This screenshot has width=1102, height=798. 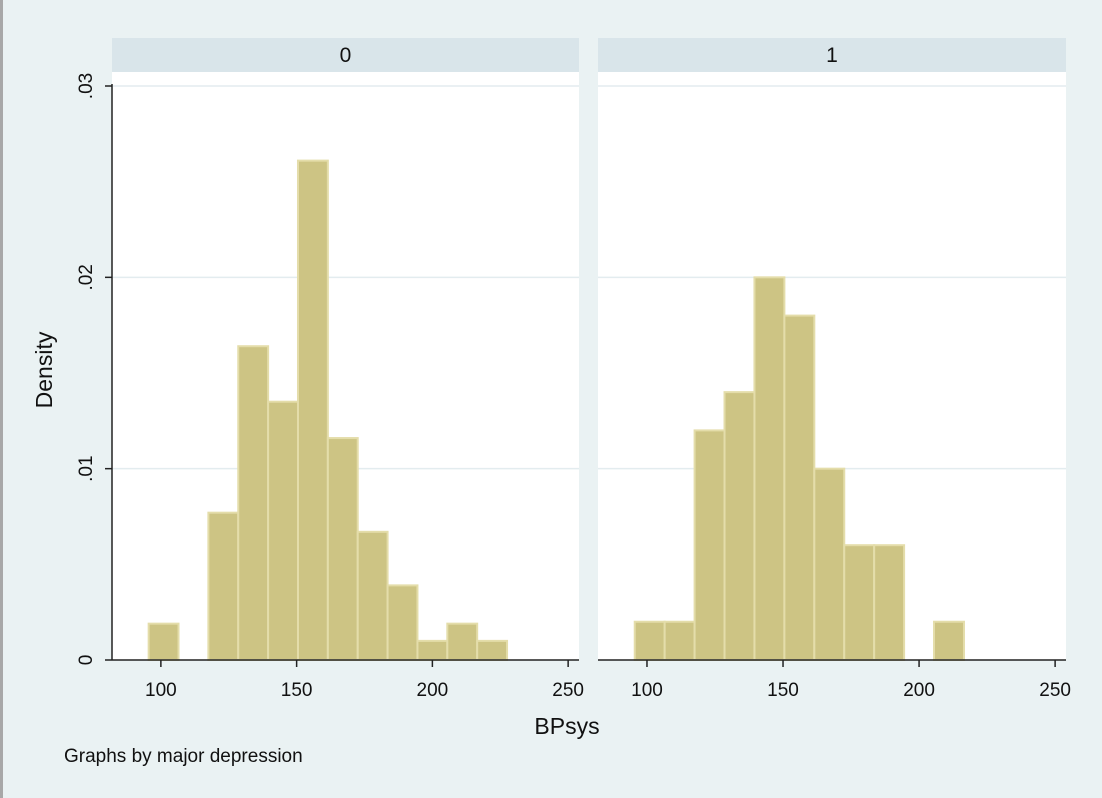 I want to click on by-variable-note: Graphs by major depression, so click(x=183, y=756).